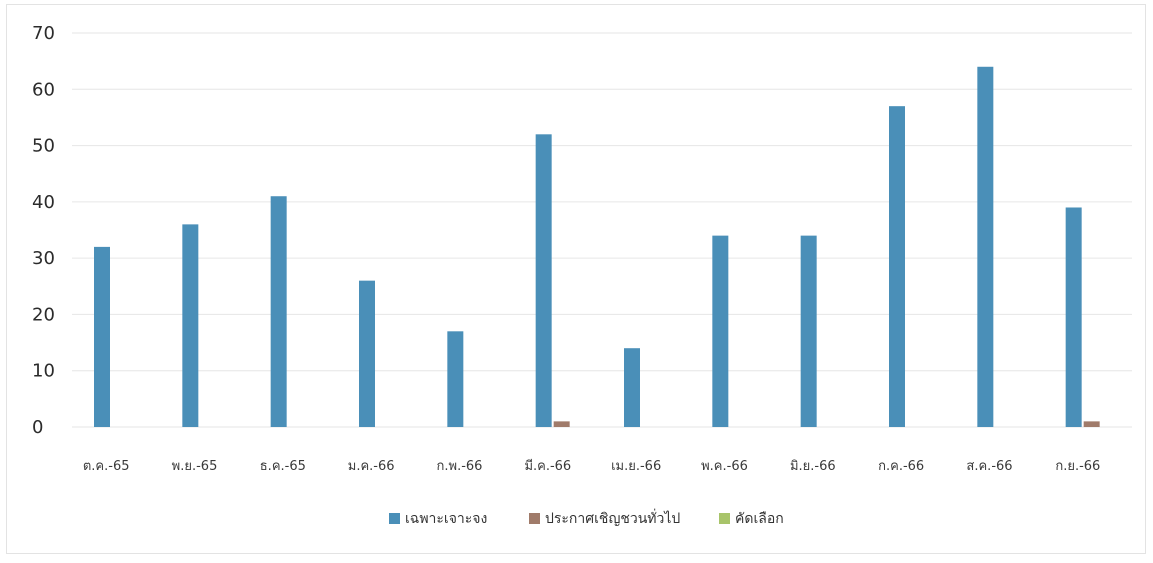  Describe the element at coordinates (460, 466) in the screenshot. I see `x-tick-label: ก.พ.-66` at that location.